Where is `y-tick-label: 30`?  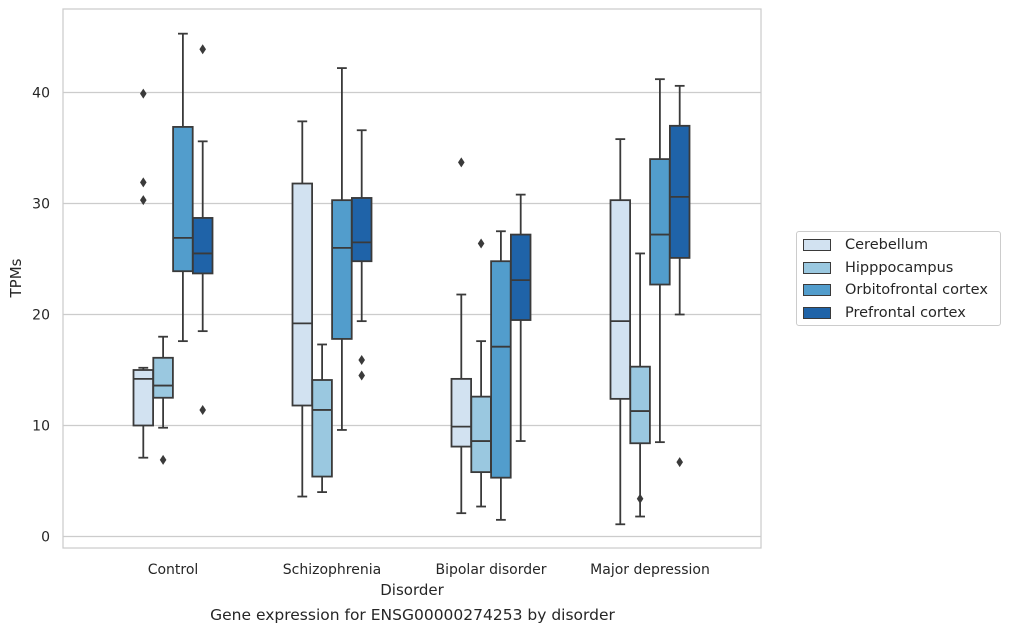 y-tick-label: 30 is located at coordinates (41, 205).